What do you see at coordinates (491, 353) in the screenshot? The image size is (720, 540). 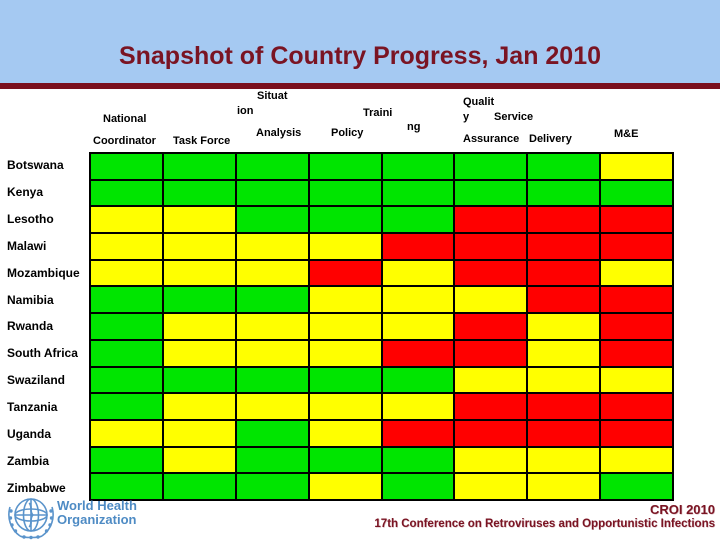 I see `cell-south-africa-col6` at bounding box center [491, 353].